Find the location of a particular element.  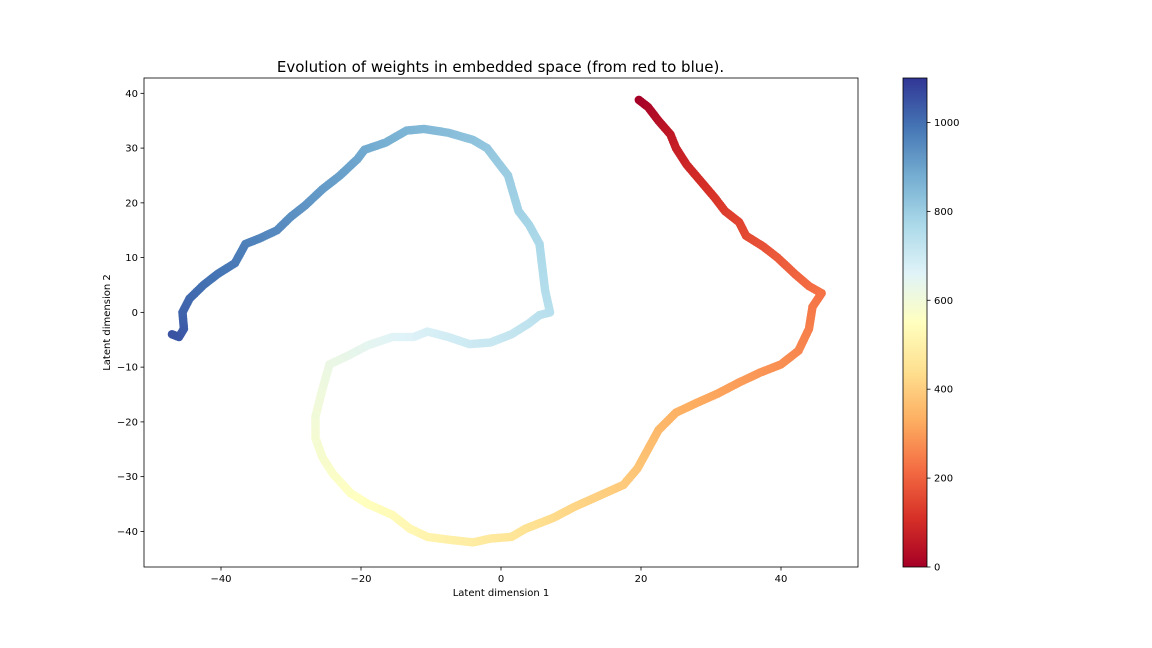

x-tick-label: −20 is located at coordinates (360, 579).